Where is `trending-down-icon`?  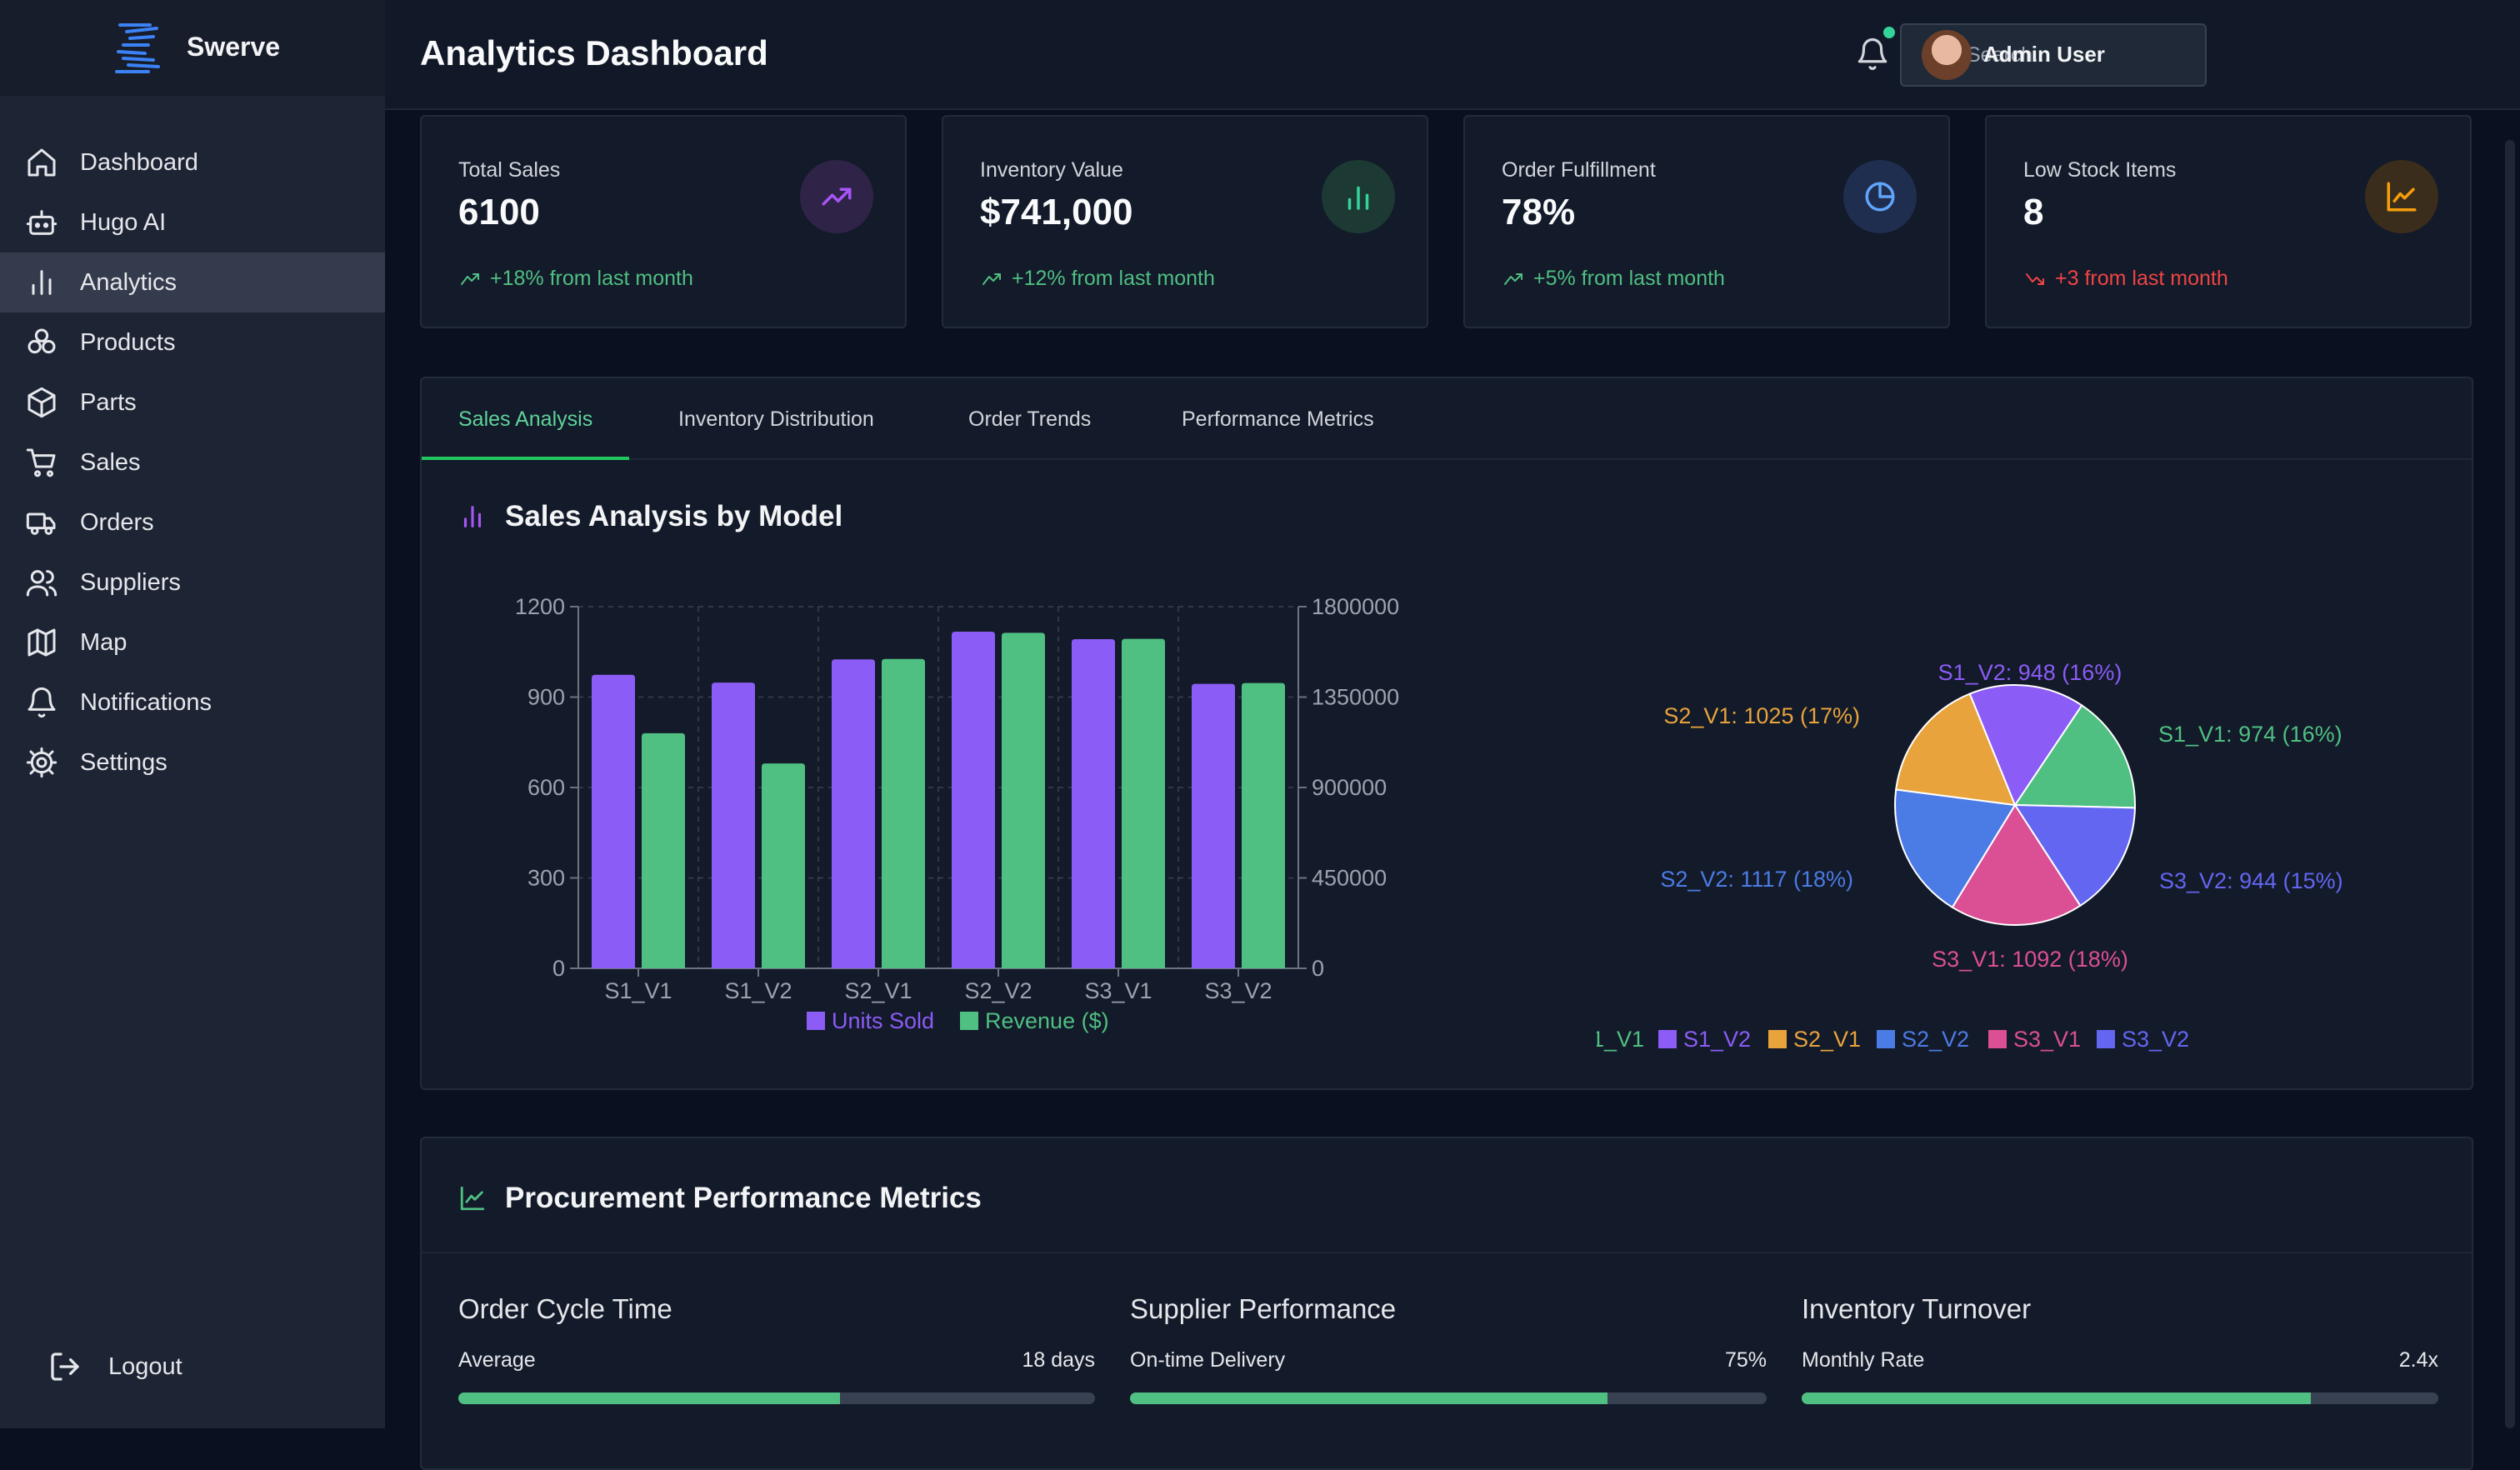
trending-down-icon is located at coordinates (2035, 278).